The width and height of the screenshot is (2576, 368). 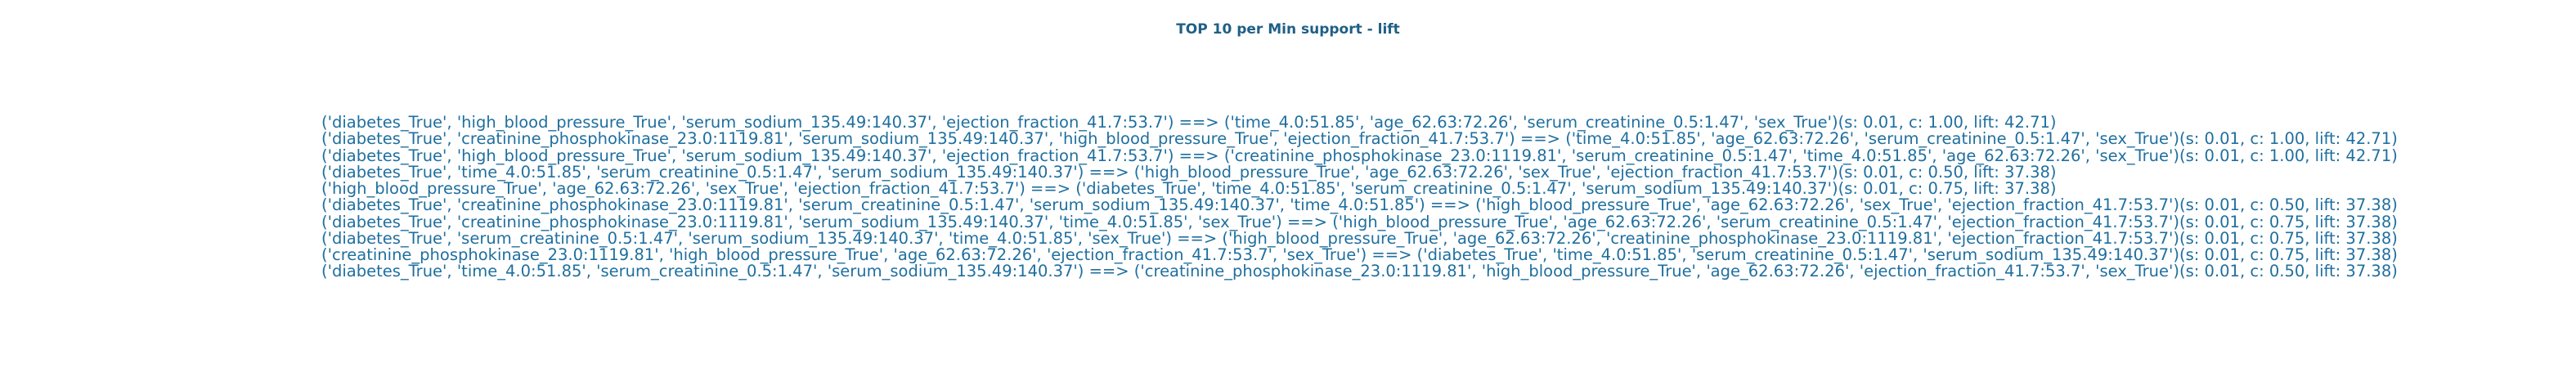 What do you see at coordinates (1288, 29) in the screenshot?
I see `chart-title: TOP 10 per Min support - lift` at bounding box center [1288, 29].